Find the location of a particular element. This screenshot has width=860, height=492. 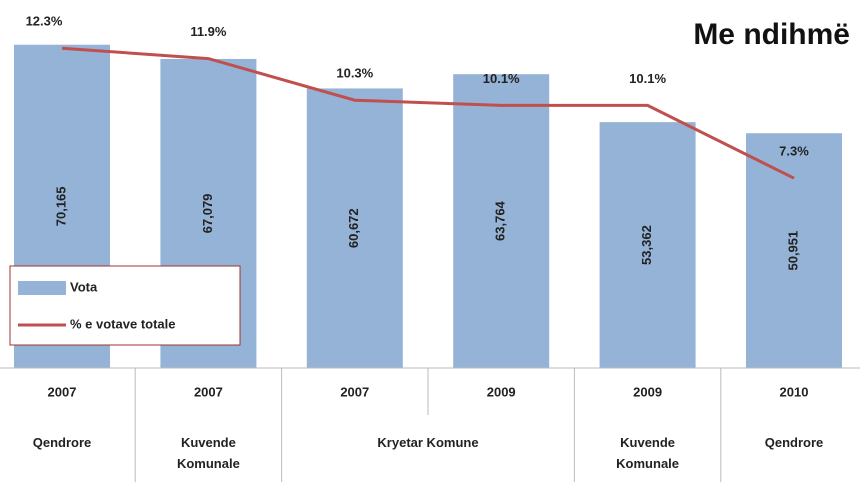

bar-value-label: 60,672 is located at coordinates (353, 228).